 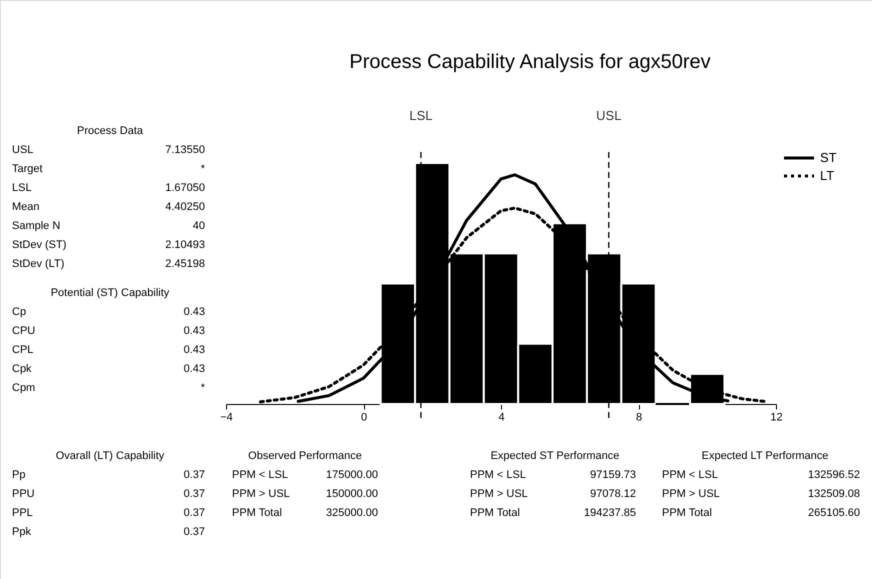 What do you see at coordinates (36, 226) in the screenshot?
I see `text: Sample N` at bounding box center [36, 226].